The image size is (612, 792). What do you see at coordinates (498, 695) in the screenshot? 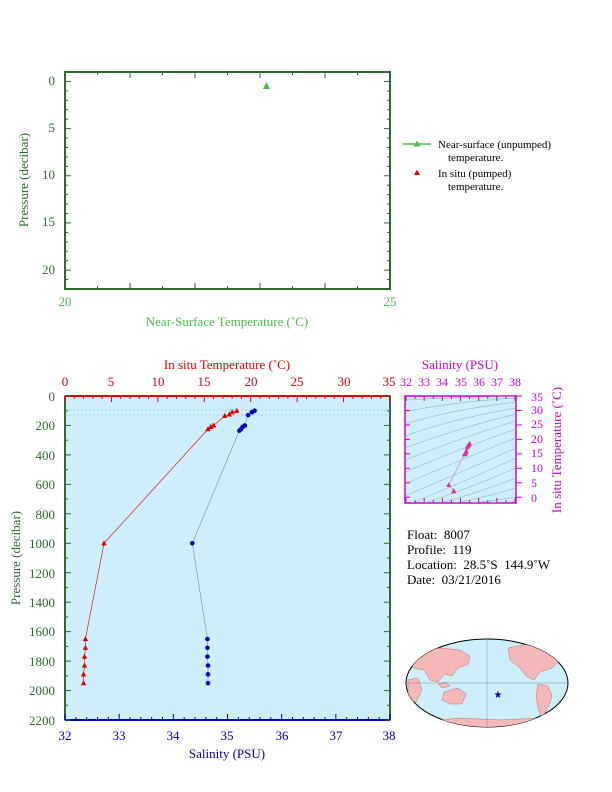
I see `float-location-star-icon: ★` at bounding box center [498, 695].